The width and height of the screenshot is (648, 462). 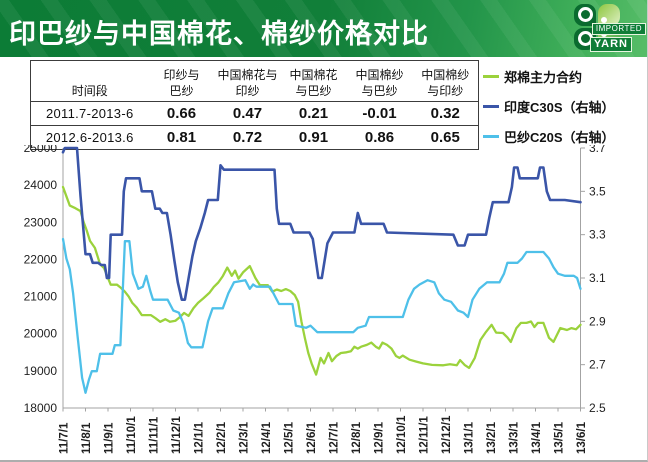 What do you see at coordinates (41, 150) in the screenshot?
I see `y-axis-left-label: 25000` at bounding box center [41, 150].